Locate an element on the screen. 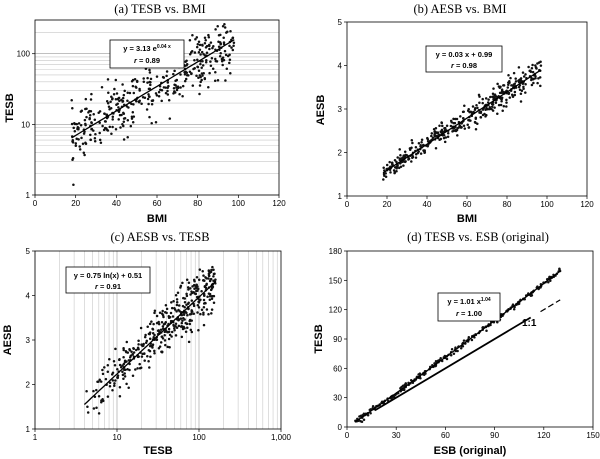 Image resolution: width=600 pixels, height=459 pixels. y-tick-label: 90 is located at coordinates (337, 339).